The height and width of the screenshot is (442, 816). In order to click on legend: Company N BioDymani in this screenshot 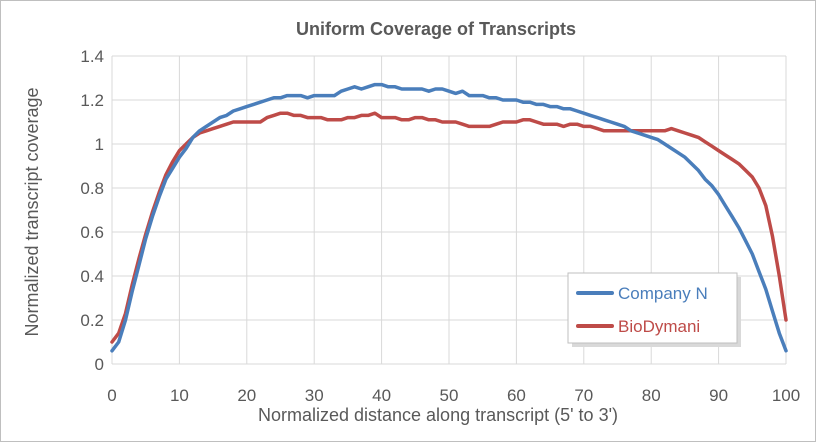, I will do `click(654, 309)`.